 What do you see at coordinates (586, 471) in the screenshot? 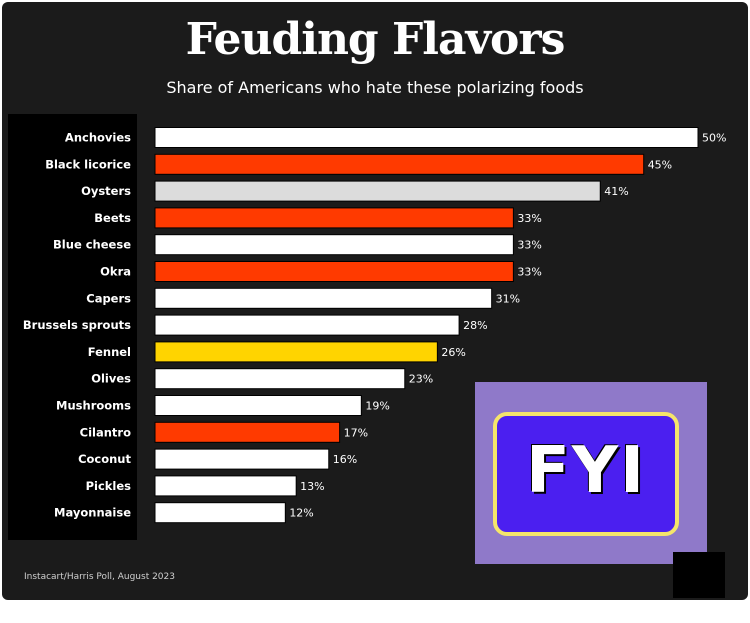
I see `fyi-logo-text: FYI` at bounding box center [586, 471].